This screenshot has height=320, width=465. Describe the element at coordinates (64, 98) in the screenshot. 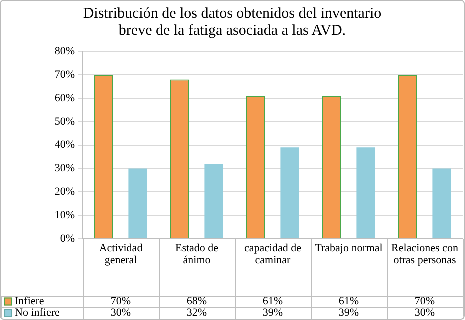

I see `y-tick-label: 60%` at that location.